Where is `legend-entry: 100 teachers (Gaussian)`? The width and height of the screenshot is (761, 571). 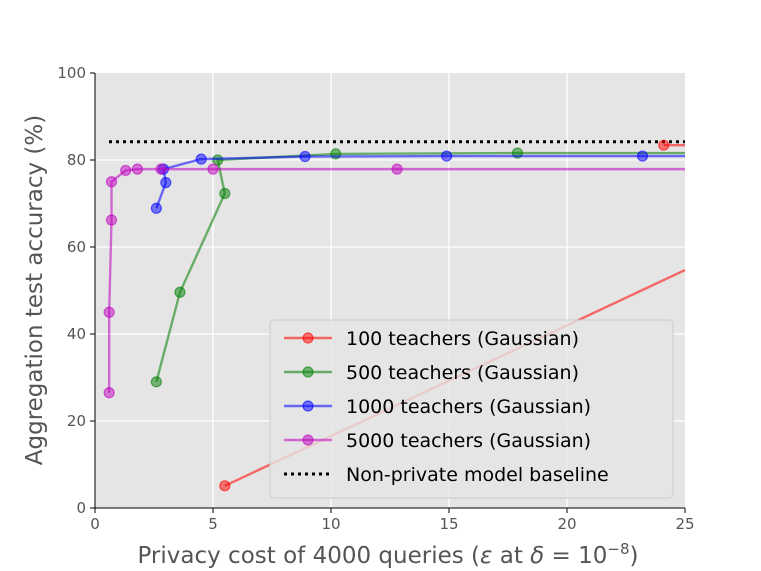
legend-entry: 100 teachers (Gaussian) is located at coordinates (431, 339).